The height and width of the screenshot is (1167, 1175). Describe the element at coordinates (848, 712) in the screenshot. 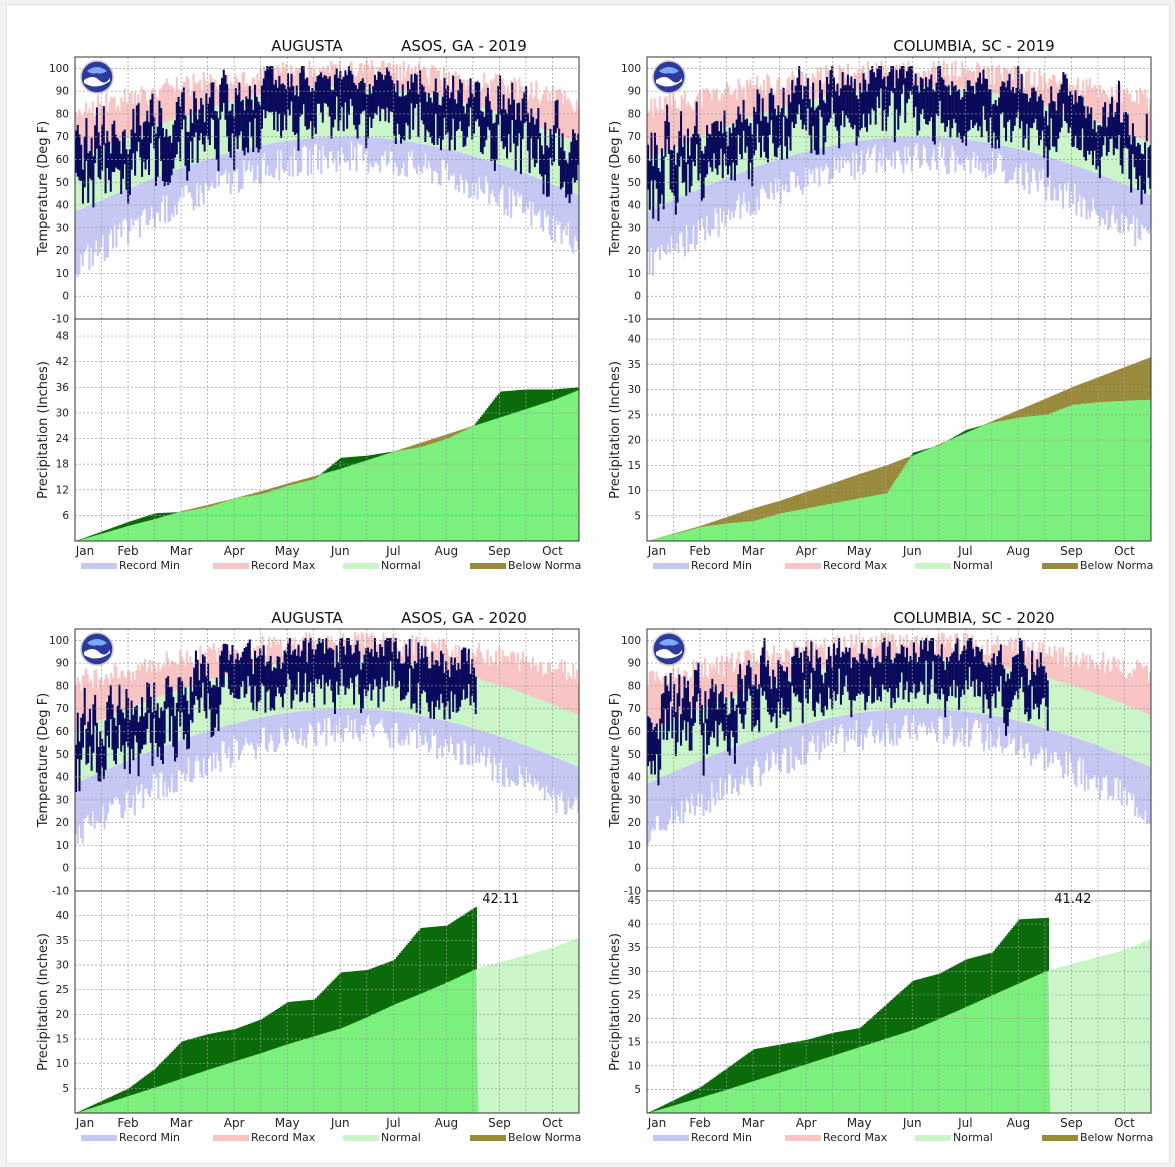

I see `observed-temp-series` at that location.